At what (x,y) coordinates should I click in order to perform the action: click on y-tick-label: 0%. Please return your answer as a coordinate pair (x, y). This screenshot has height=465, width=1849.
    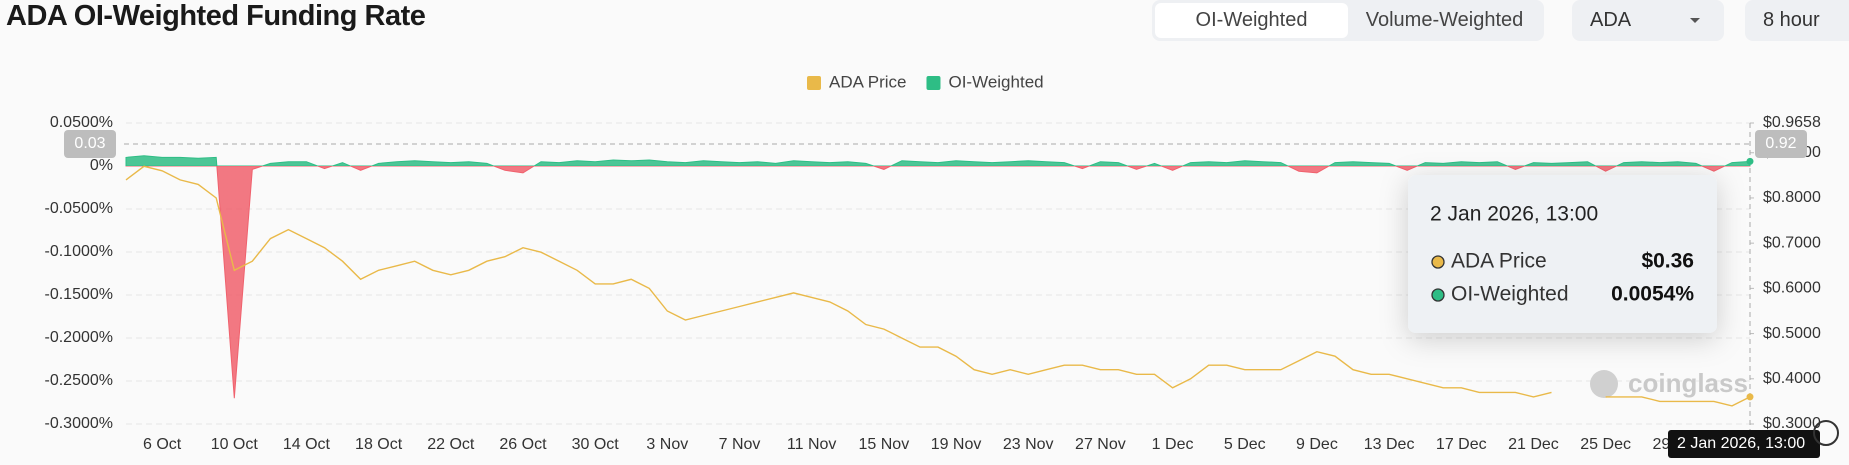
    Looking at the image, I should click on (101, 165).